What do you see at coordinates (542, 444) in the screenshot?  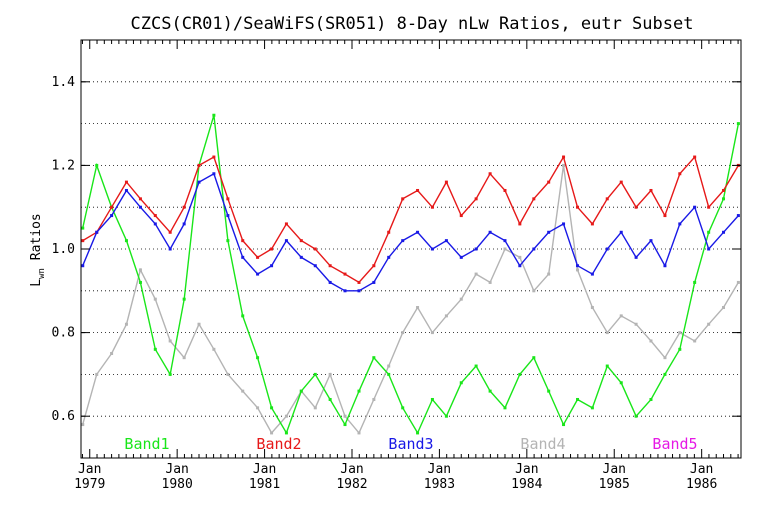 I see `legend-label-band4: Band4` at bounding box center [542, 444].